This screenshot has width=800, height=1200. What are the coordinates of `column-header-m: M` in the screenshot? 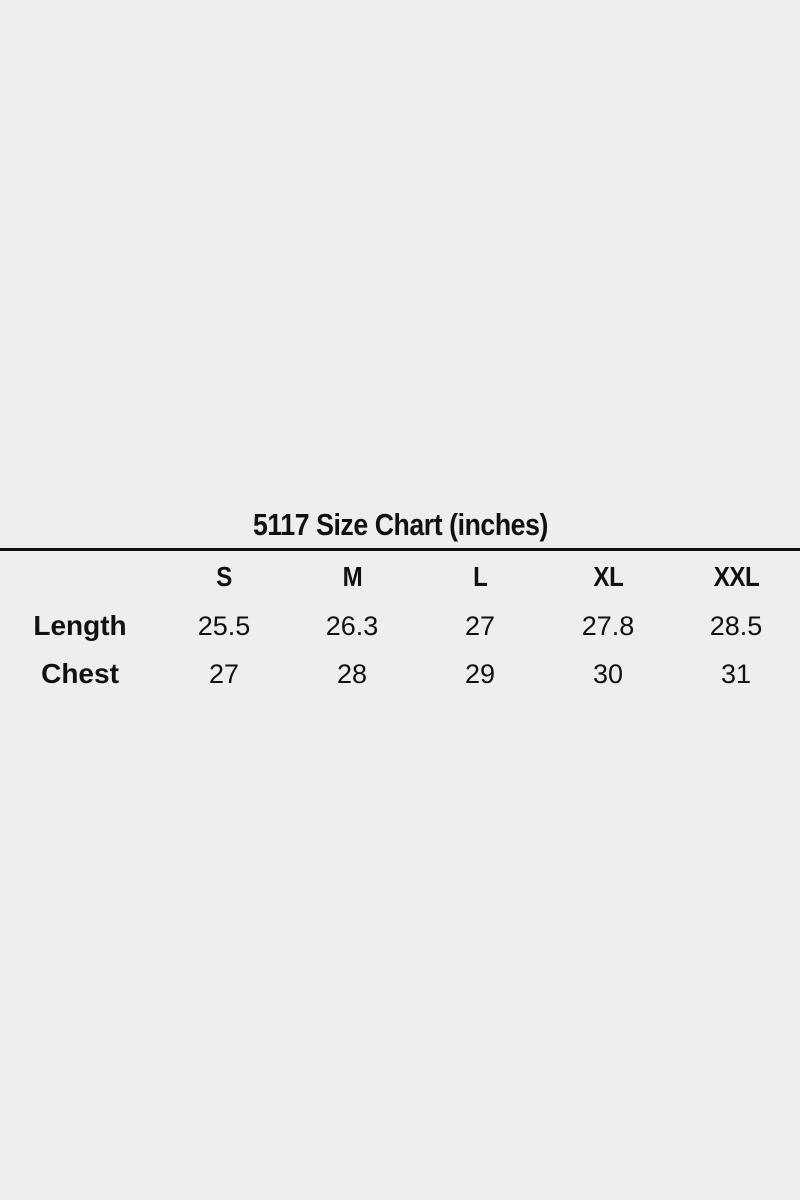 It's located at (352, 576).